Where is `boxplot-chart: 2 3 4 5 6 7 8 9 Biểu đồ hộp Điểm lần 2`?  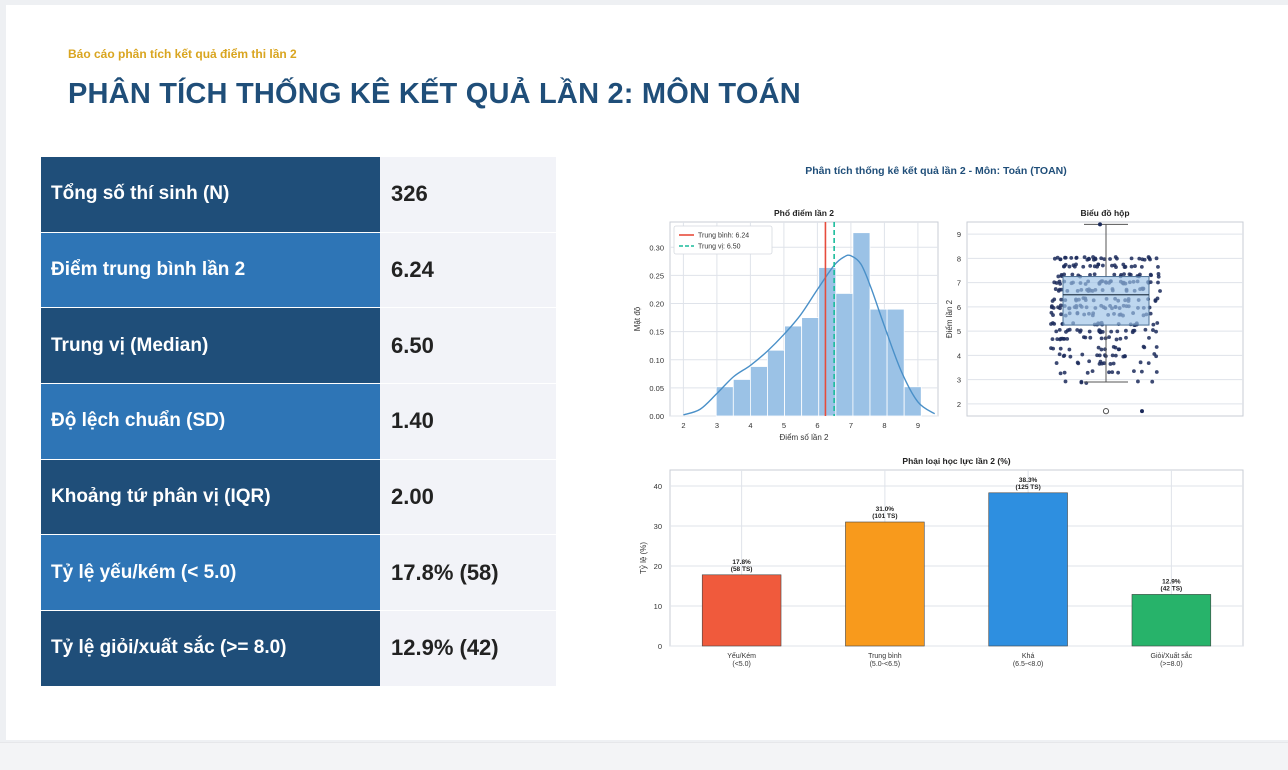 boxplot-chart: 2 3 4 5 6 7 8 9 Biểu đồ hộp Điểm lần 2 is located at coordinates (1094, 312).